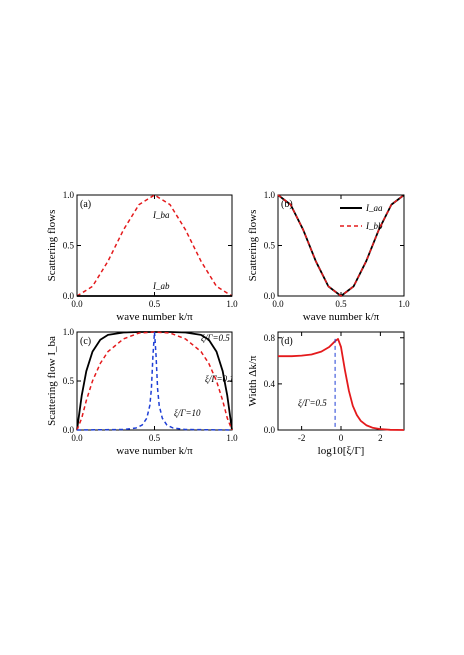 The image size is (464, 655). I want to click on panel-label-b: (b), so click(287, 204).